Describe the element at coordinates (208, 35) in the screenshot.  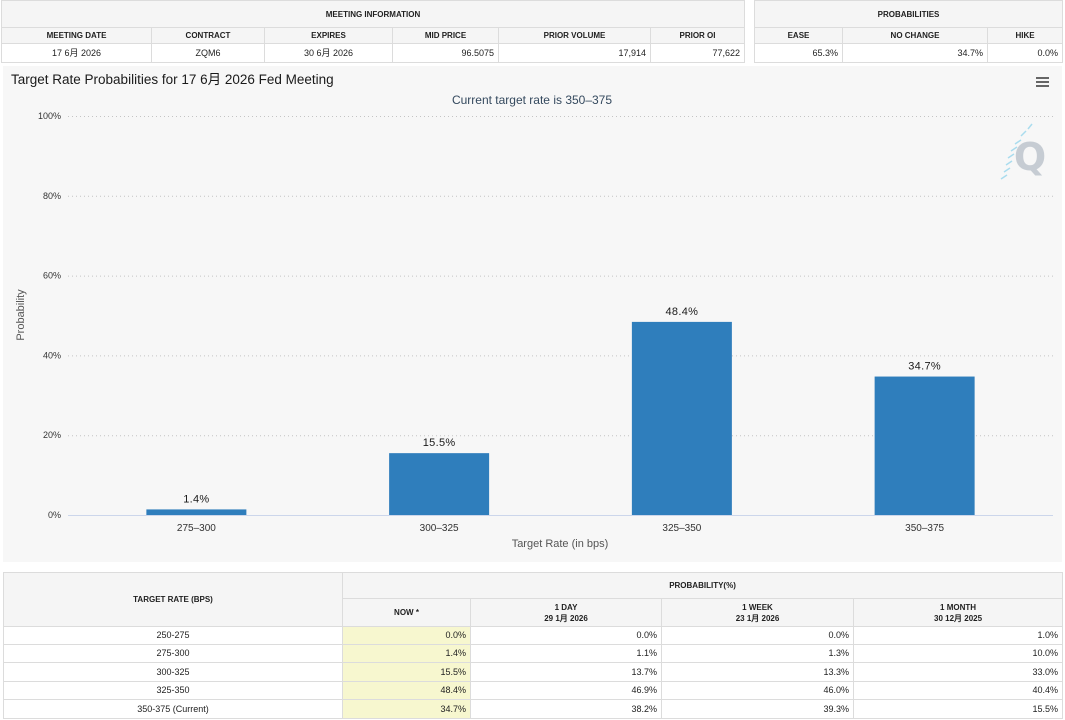
I see `contract-header: CONTRACT` at that location.